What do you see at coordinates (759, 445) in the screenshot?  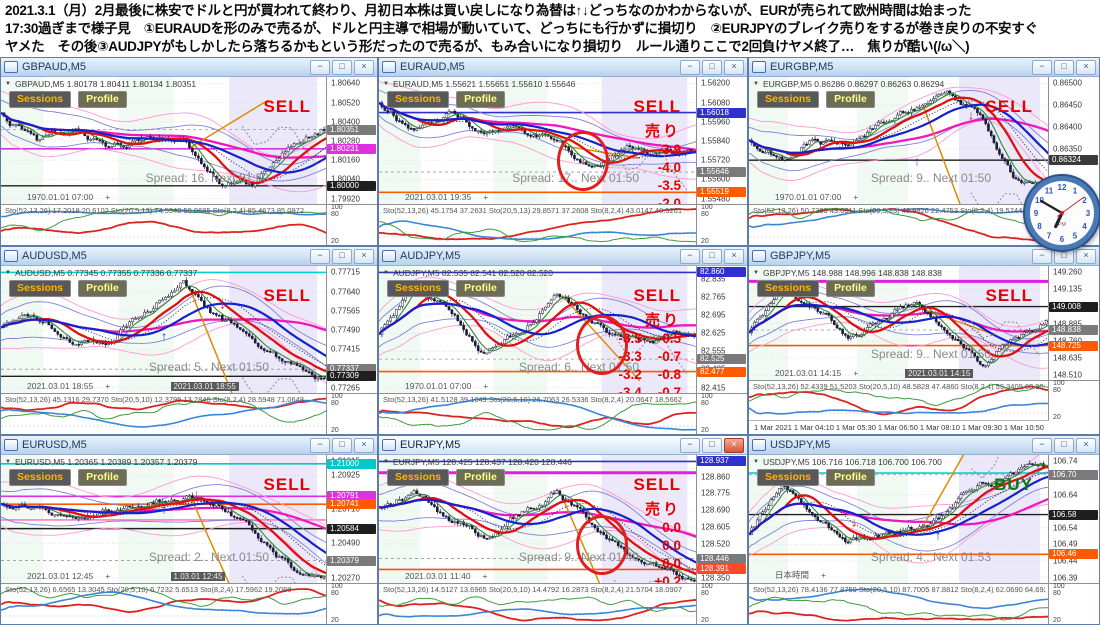 I see `chart-window-icon` at bounding box center [759, 445].